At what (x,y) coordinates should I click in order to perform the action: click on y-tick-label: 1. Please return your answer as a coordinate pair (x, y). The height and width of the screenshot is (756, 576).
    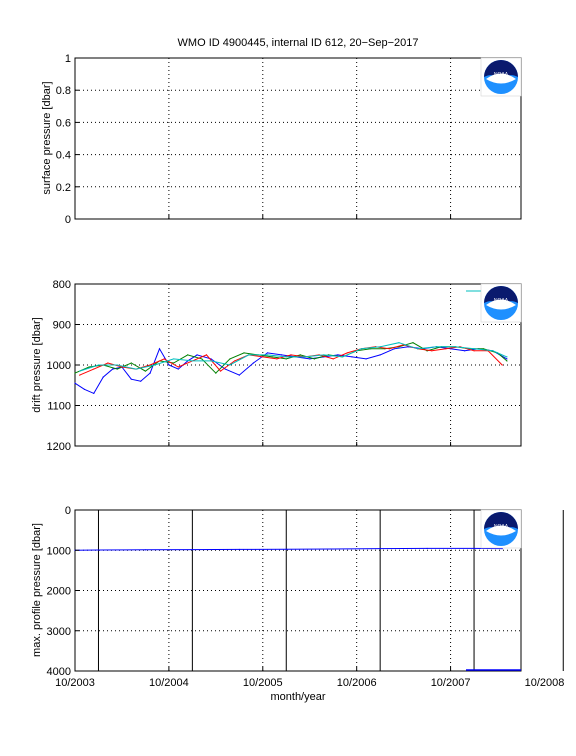
    Looking at the image, I should click on (68, 59).